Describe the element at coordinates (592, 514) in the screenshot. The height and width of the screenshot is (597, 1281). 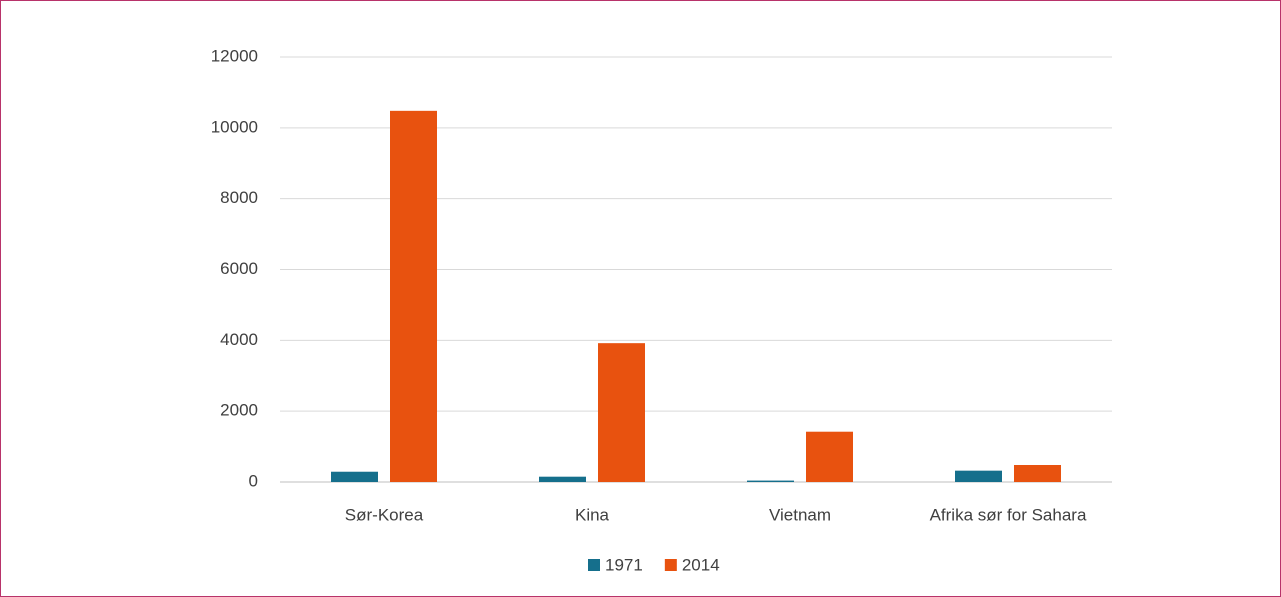
I see `x-tick-label: Kina` at that location.